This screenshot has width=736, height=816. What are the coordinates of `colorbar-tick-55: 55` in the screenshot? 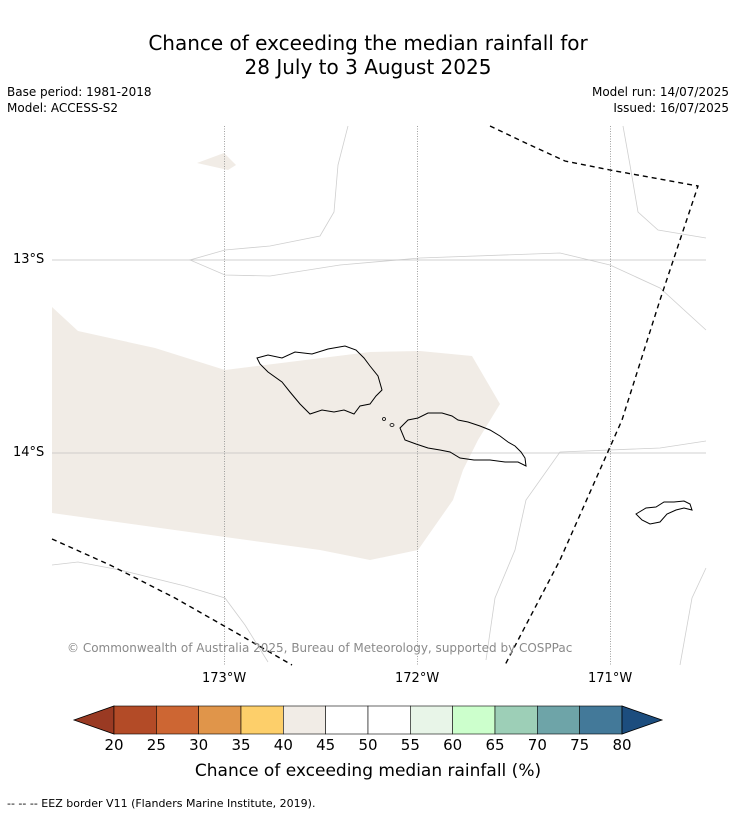 It's located at (410, 745).